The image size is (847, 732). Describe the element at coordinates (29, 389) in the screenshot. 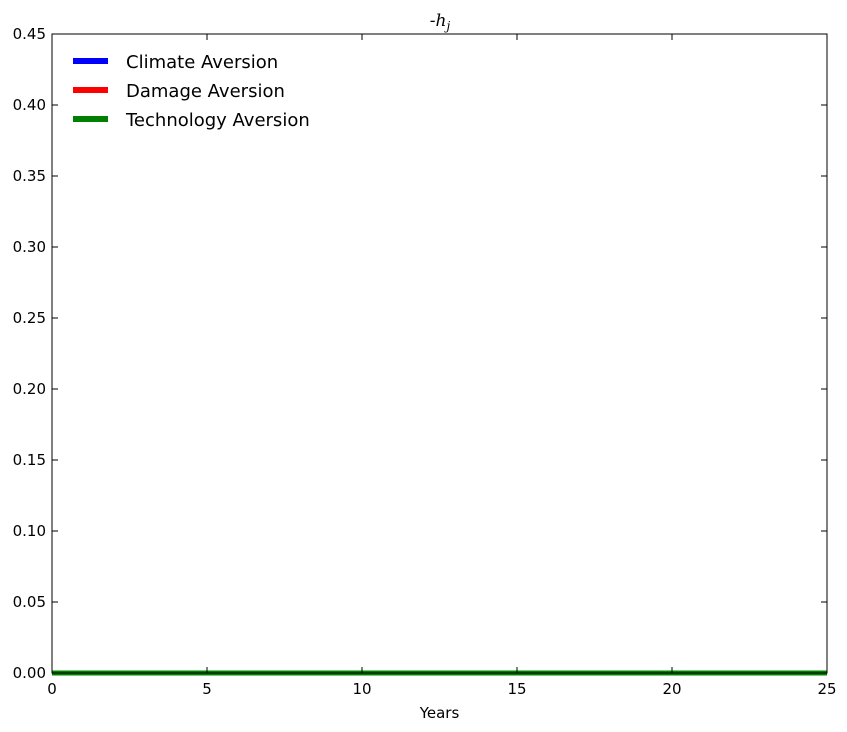

I see `y-tick-label: 0.20` at that location.